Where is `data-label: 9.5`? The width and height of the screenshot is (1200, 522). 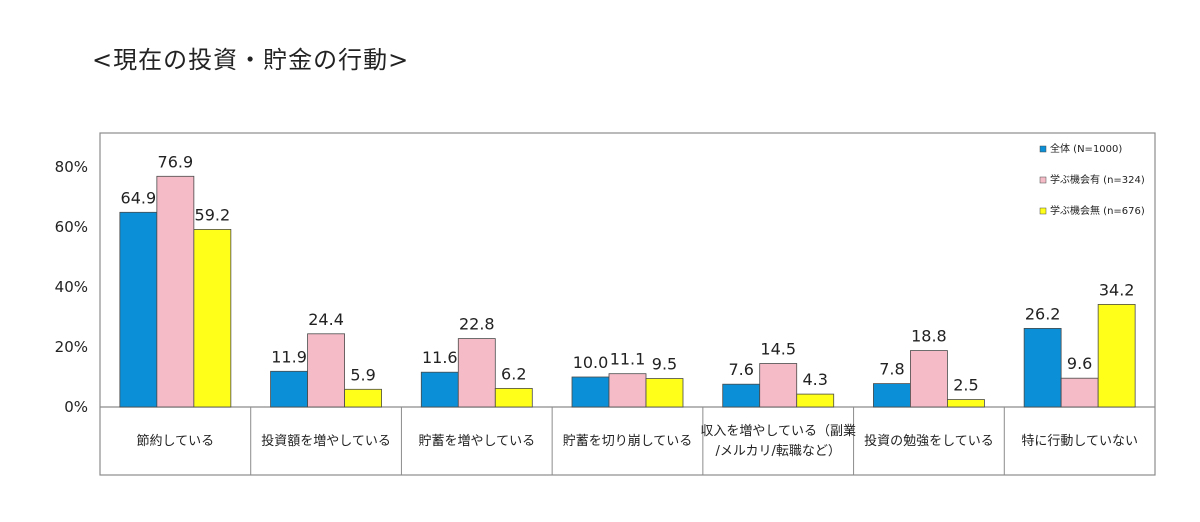
data-label: 9.5 is located at coordinates (664, 364).